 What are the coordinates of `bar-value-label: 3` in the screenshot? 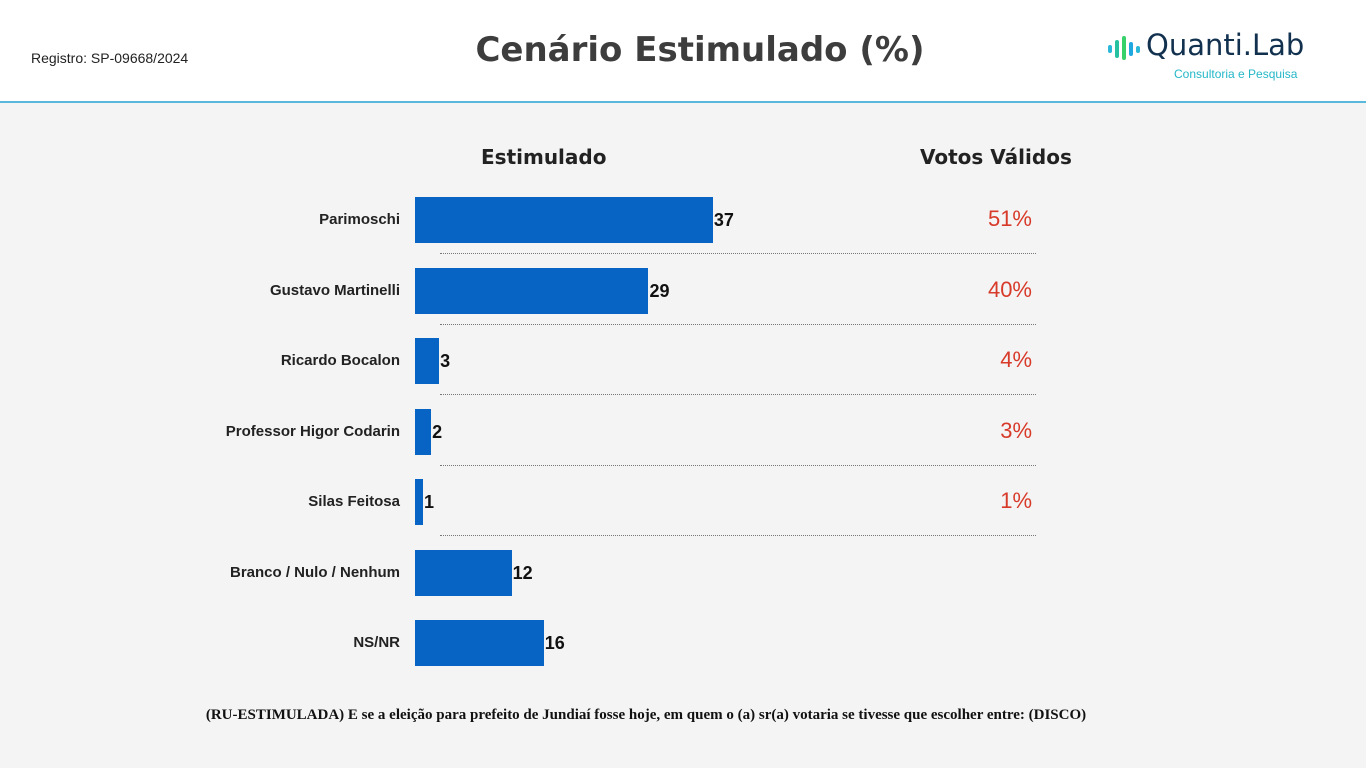 It's located at (445, 361).